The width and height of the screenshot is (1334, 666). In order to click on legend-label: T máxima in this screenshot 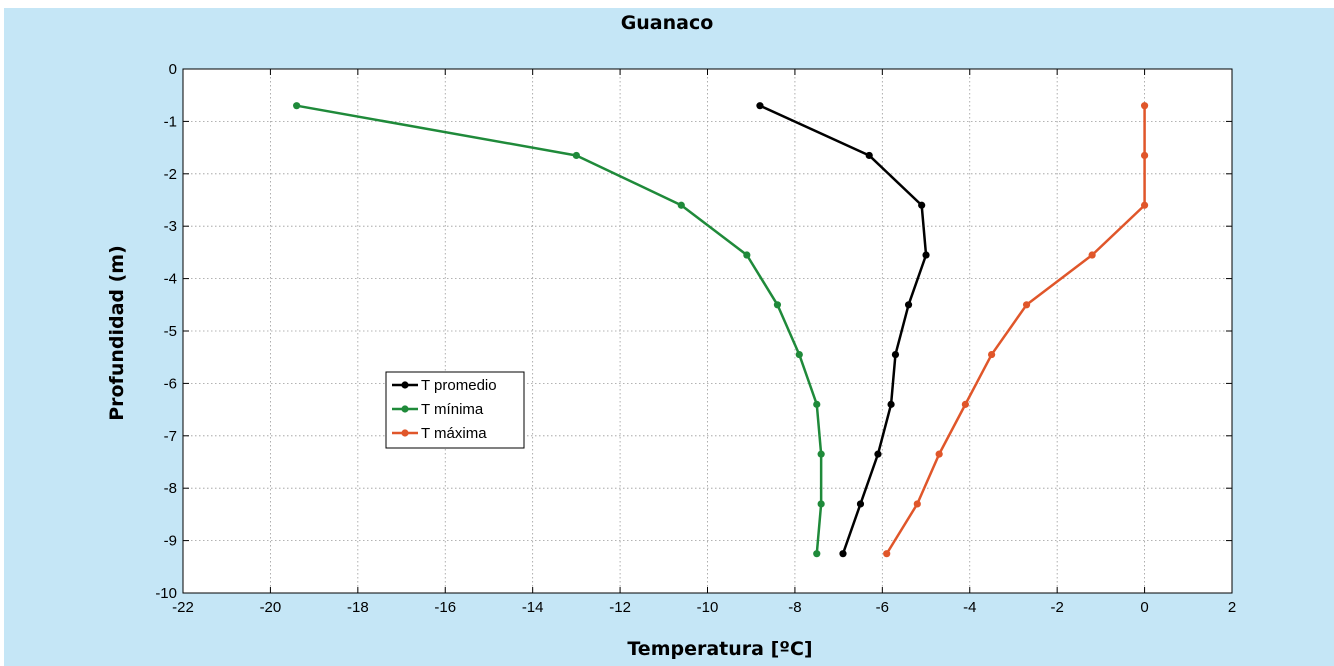, I will do `click(454, 433)`.